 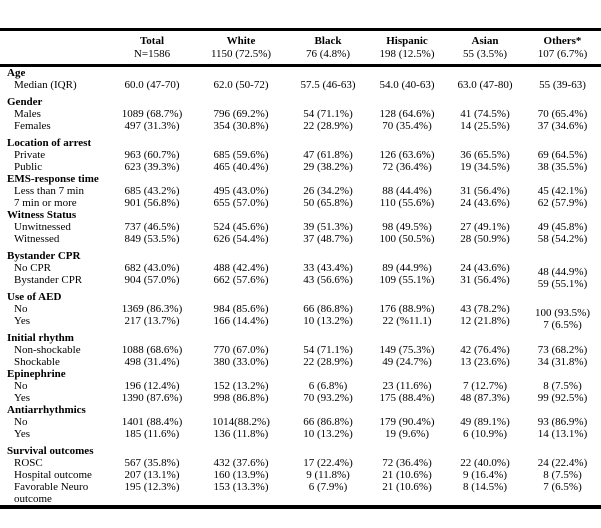 I want to click on value-cell: 63.0 (47-80), so click(x=485, y=85).